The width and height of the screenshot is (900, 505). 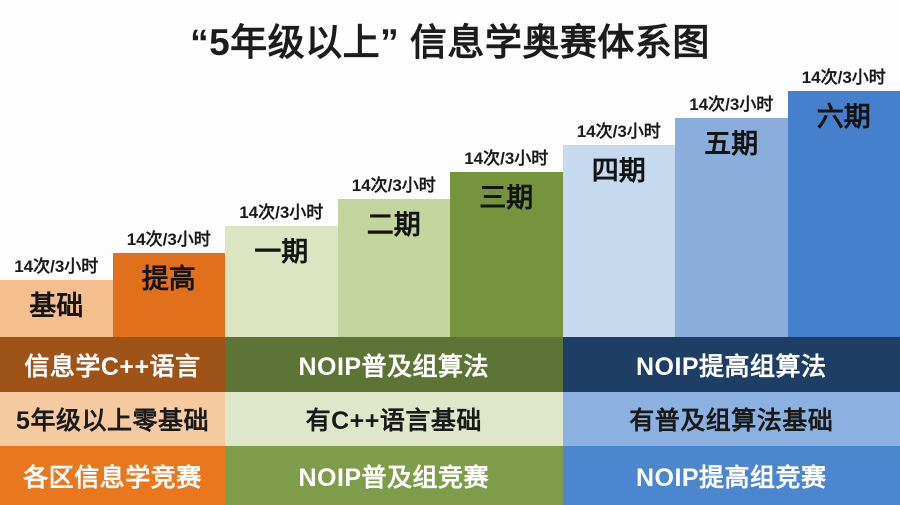 What do you see at coordinates (506, 243) in the screenshot?
I see `bar-phase-3: 14次/3小时 三期` at bounding box center [506, 243].